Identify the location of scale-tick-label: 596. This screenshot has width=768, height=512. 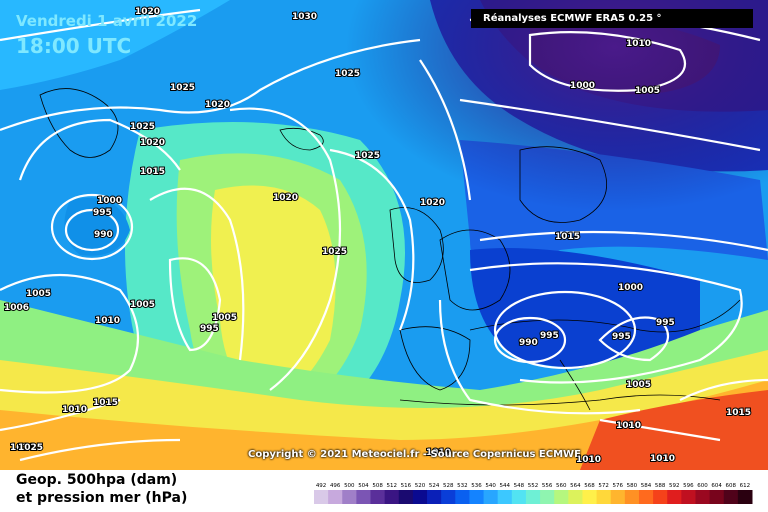
(688, 486).